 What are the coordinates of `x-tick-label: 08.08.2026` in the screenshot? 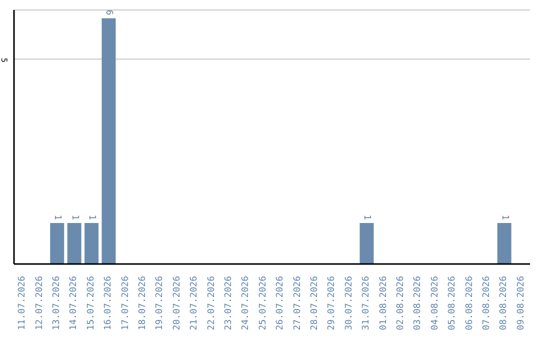 It's located at (504, 303).